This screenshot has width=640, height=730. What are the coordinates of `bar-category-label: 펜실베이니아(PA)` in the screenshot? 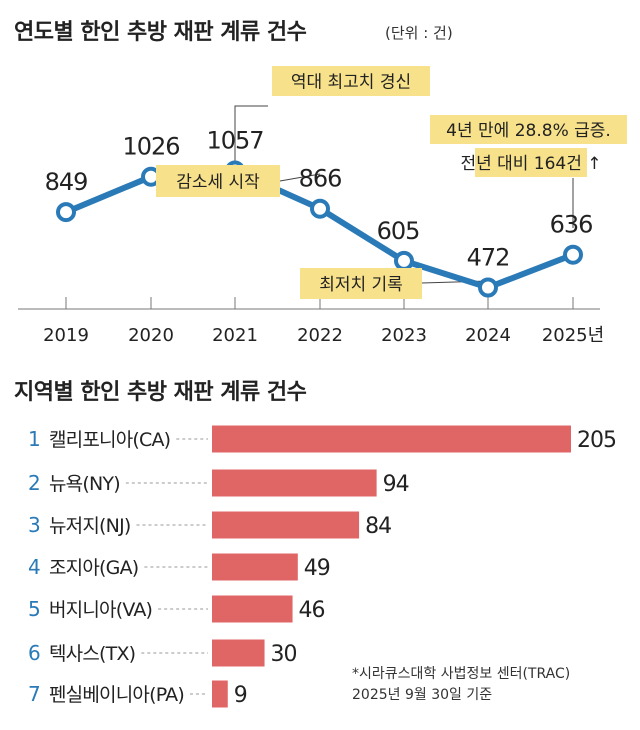 It's located at (116, 695).